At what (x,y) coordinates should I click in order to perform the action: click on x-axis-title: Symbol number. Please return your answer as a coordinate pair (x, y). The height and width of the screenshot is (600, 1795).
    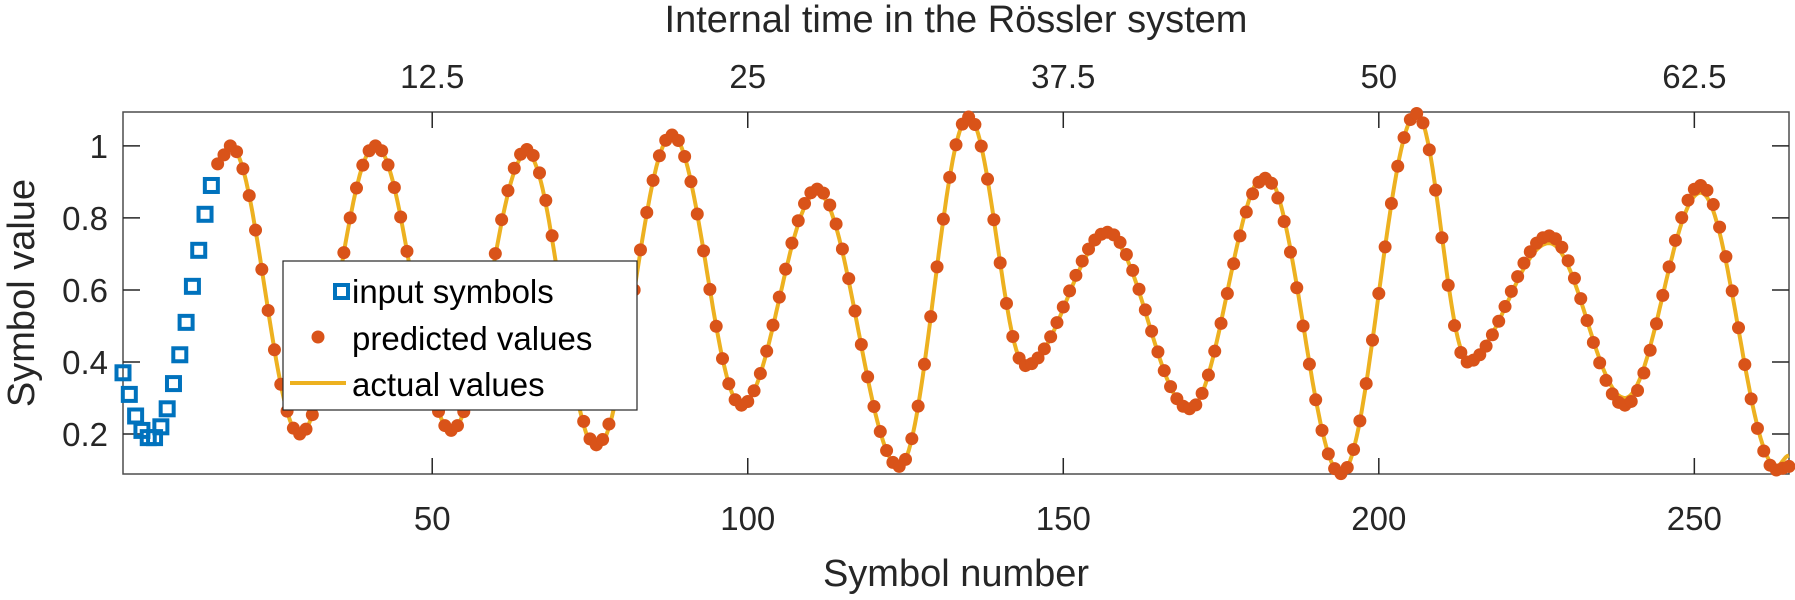
    Looking at the image, I should click on (956, 574).